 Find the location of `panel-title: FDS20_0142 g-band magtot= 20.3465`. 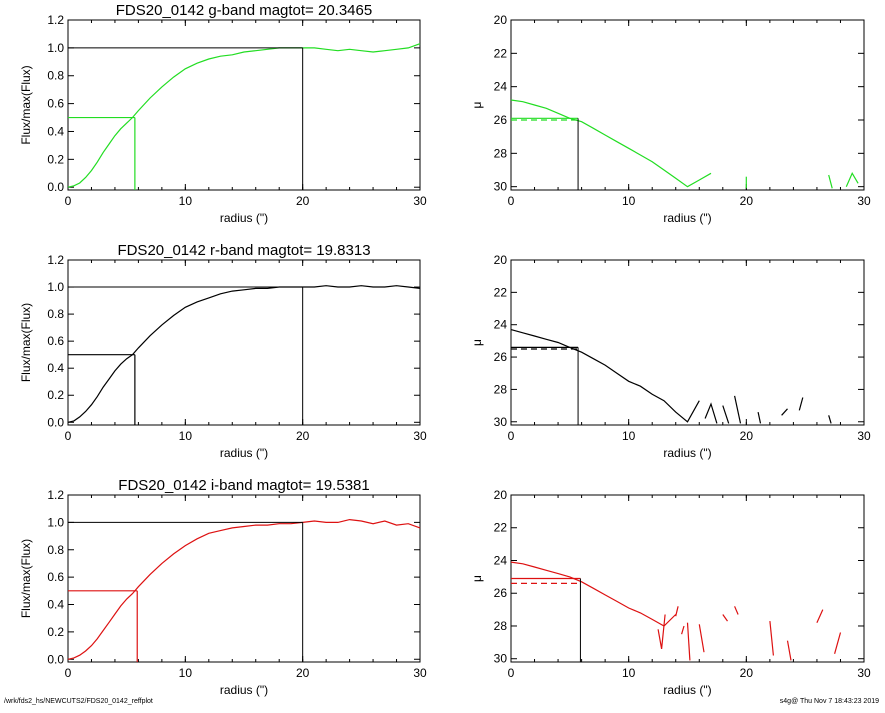

panel-title: FDS20_0142 g-band magtot= 20.3465 is located at coordinates (244, 10).